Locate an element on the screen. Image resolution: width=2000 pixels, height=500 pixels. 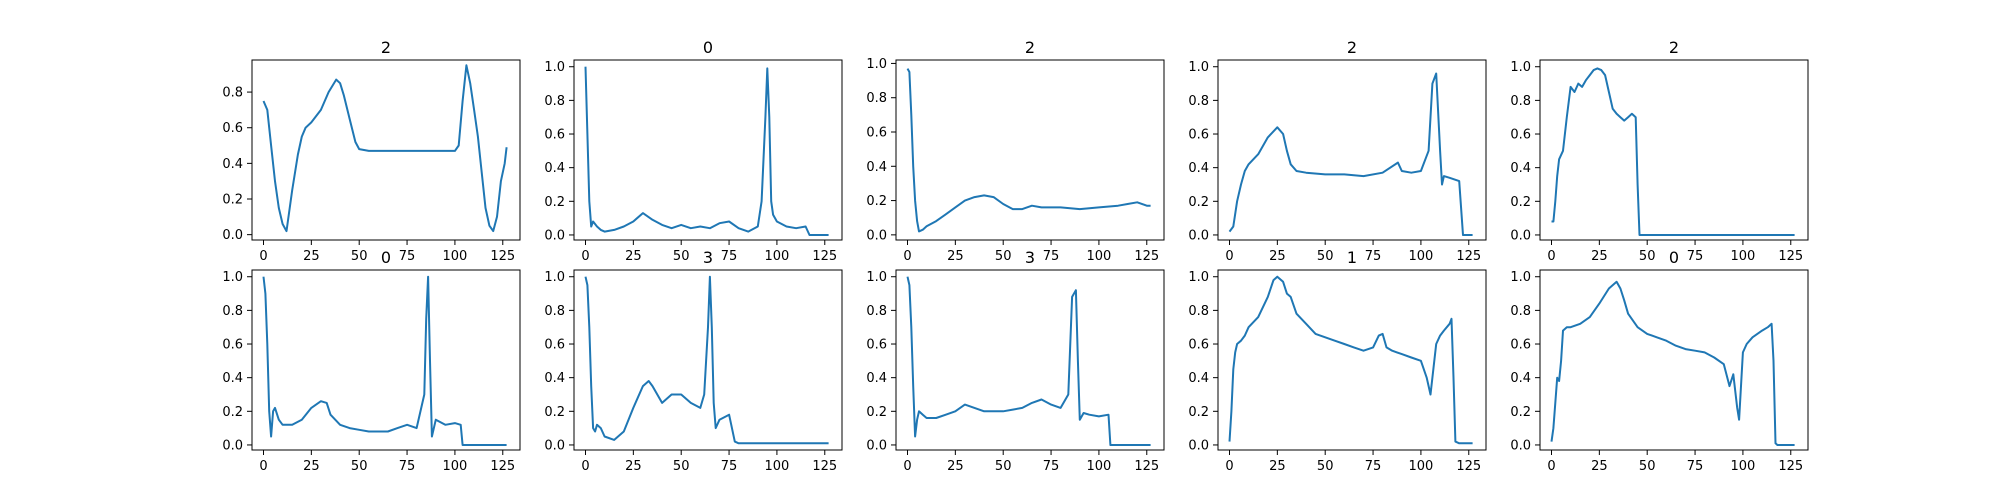
subplot-6: 0 25 50 75 100 125 0.0 0.2 0.4 0.6 0.8 1.0 0 is located at coordinates (371, 361).